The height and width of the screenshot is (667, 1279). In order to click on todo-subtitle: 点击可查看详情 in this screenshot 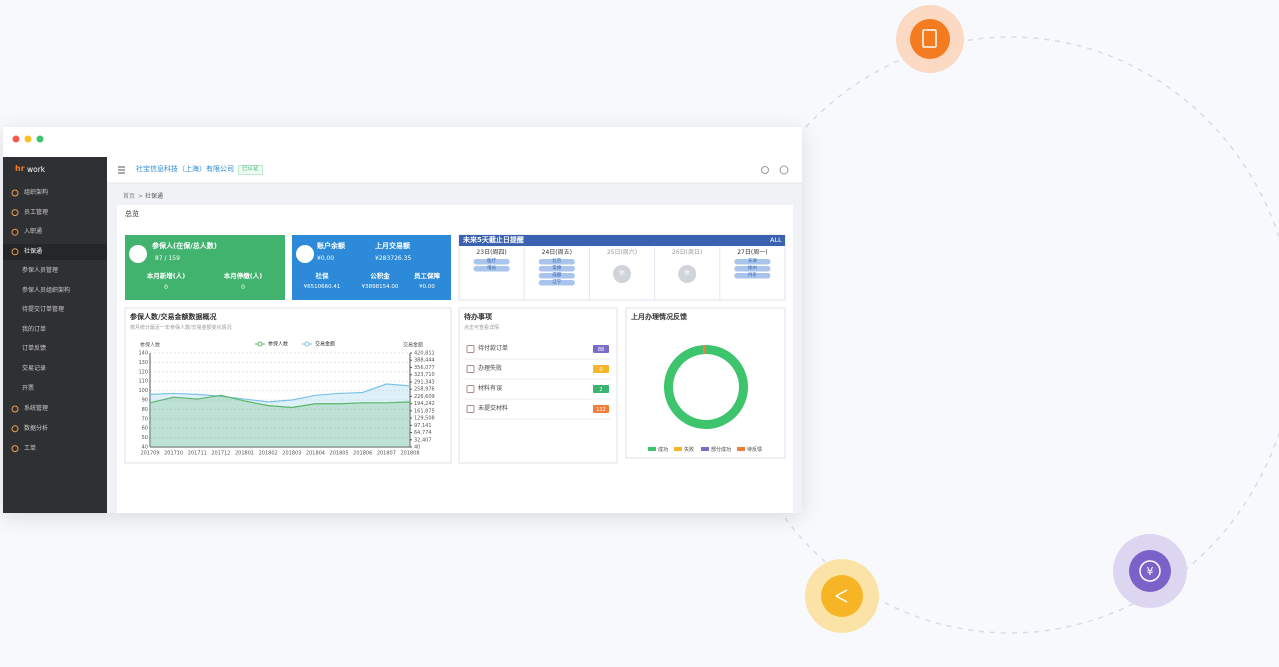, I will do `click(482, 328)`.